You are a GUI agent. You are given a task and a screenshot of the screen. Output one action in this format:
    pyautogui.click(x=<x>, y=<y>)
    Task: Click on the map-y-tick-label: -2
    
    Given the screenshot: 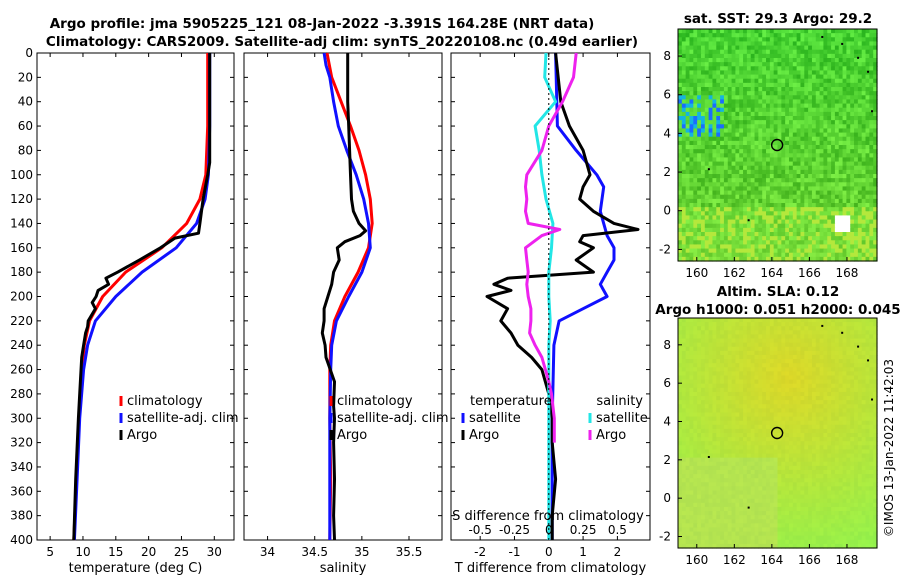 What is the action you would take?
    pyautogui.click(x=665, y=249)
    